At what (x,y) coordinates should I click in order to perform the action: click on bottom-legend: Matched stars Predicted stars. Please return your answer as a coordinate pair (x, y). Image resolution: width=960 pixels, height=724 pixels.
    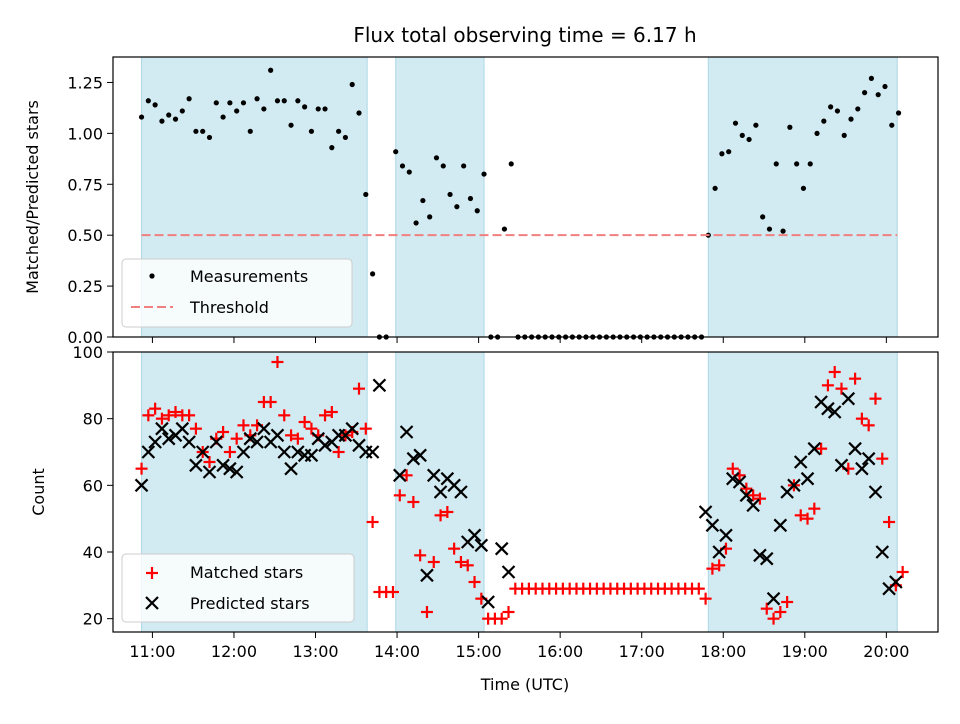
    Looking at the image, I should click on (238, 588).